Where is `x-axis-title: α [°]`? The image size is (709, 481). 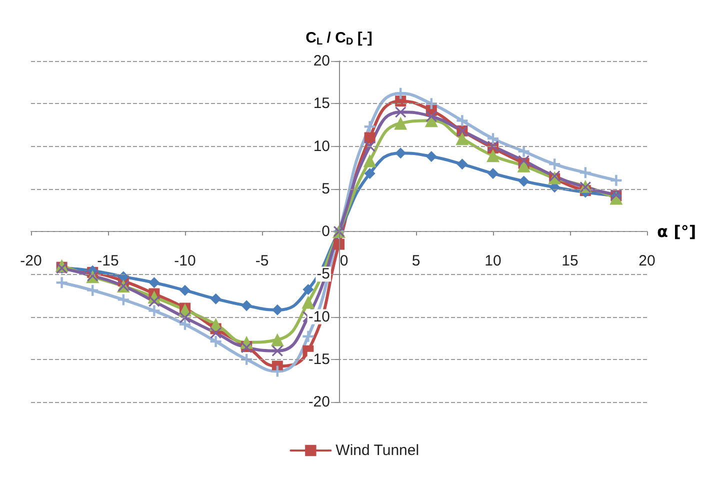
x-axis-title: α [°] is located at coordinates (676, 231).